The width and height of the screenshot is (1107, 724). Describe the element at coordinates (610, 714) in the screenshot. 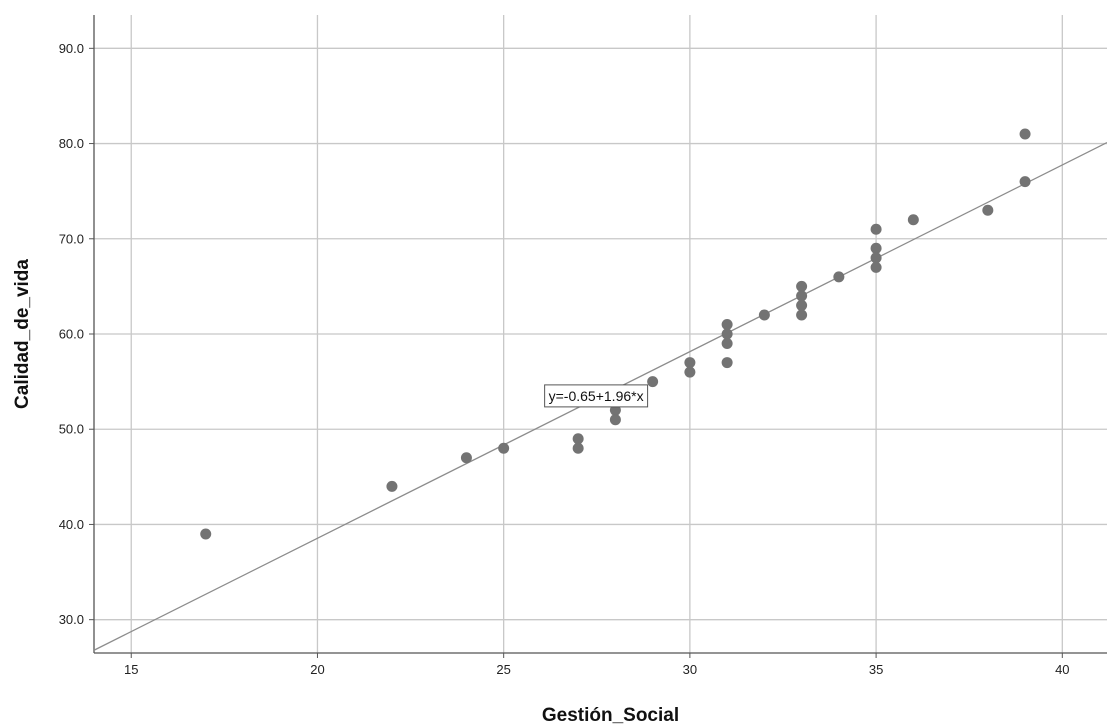

I see `x-axis-title: Gestión_Social` at that location.